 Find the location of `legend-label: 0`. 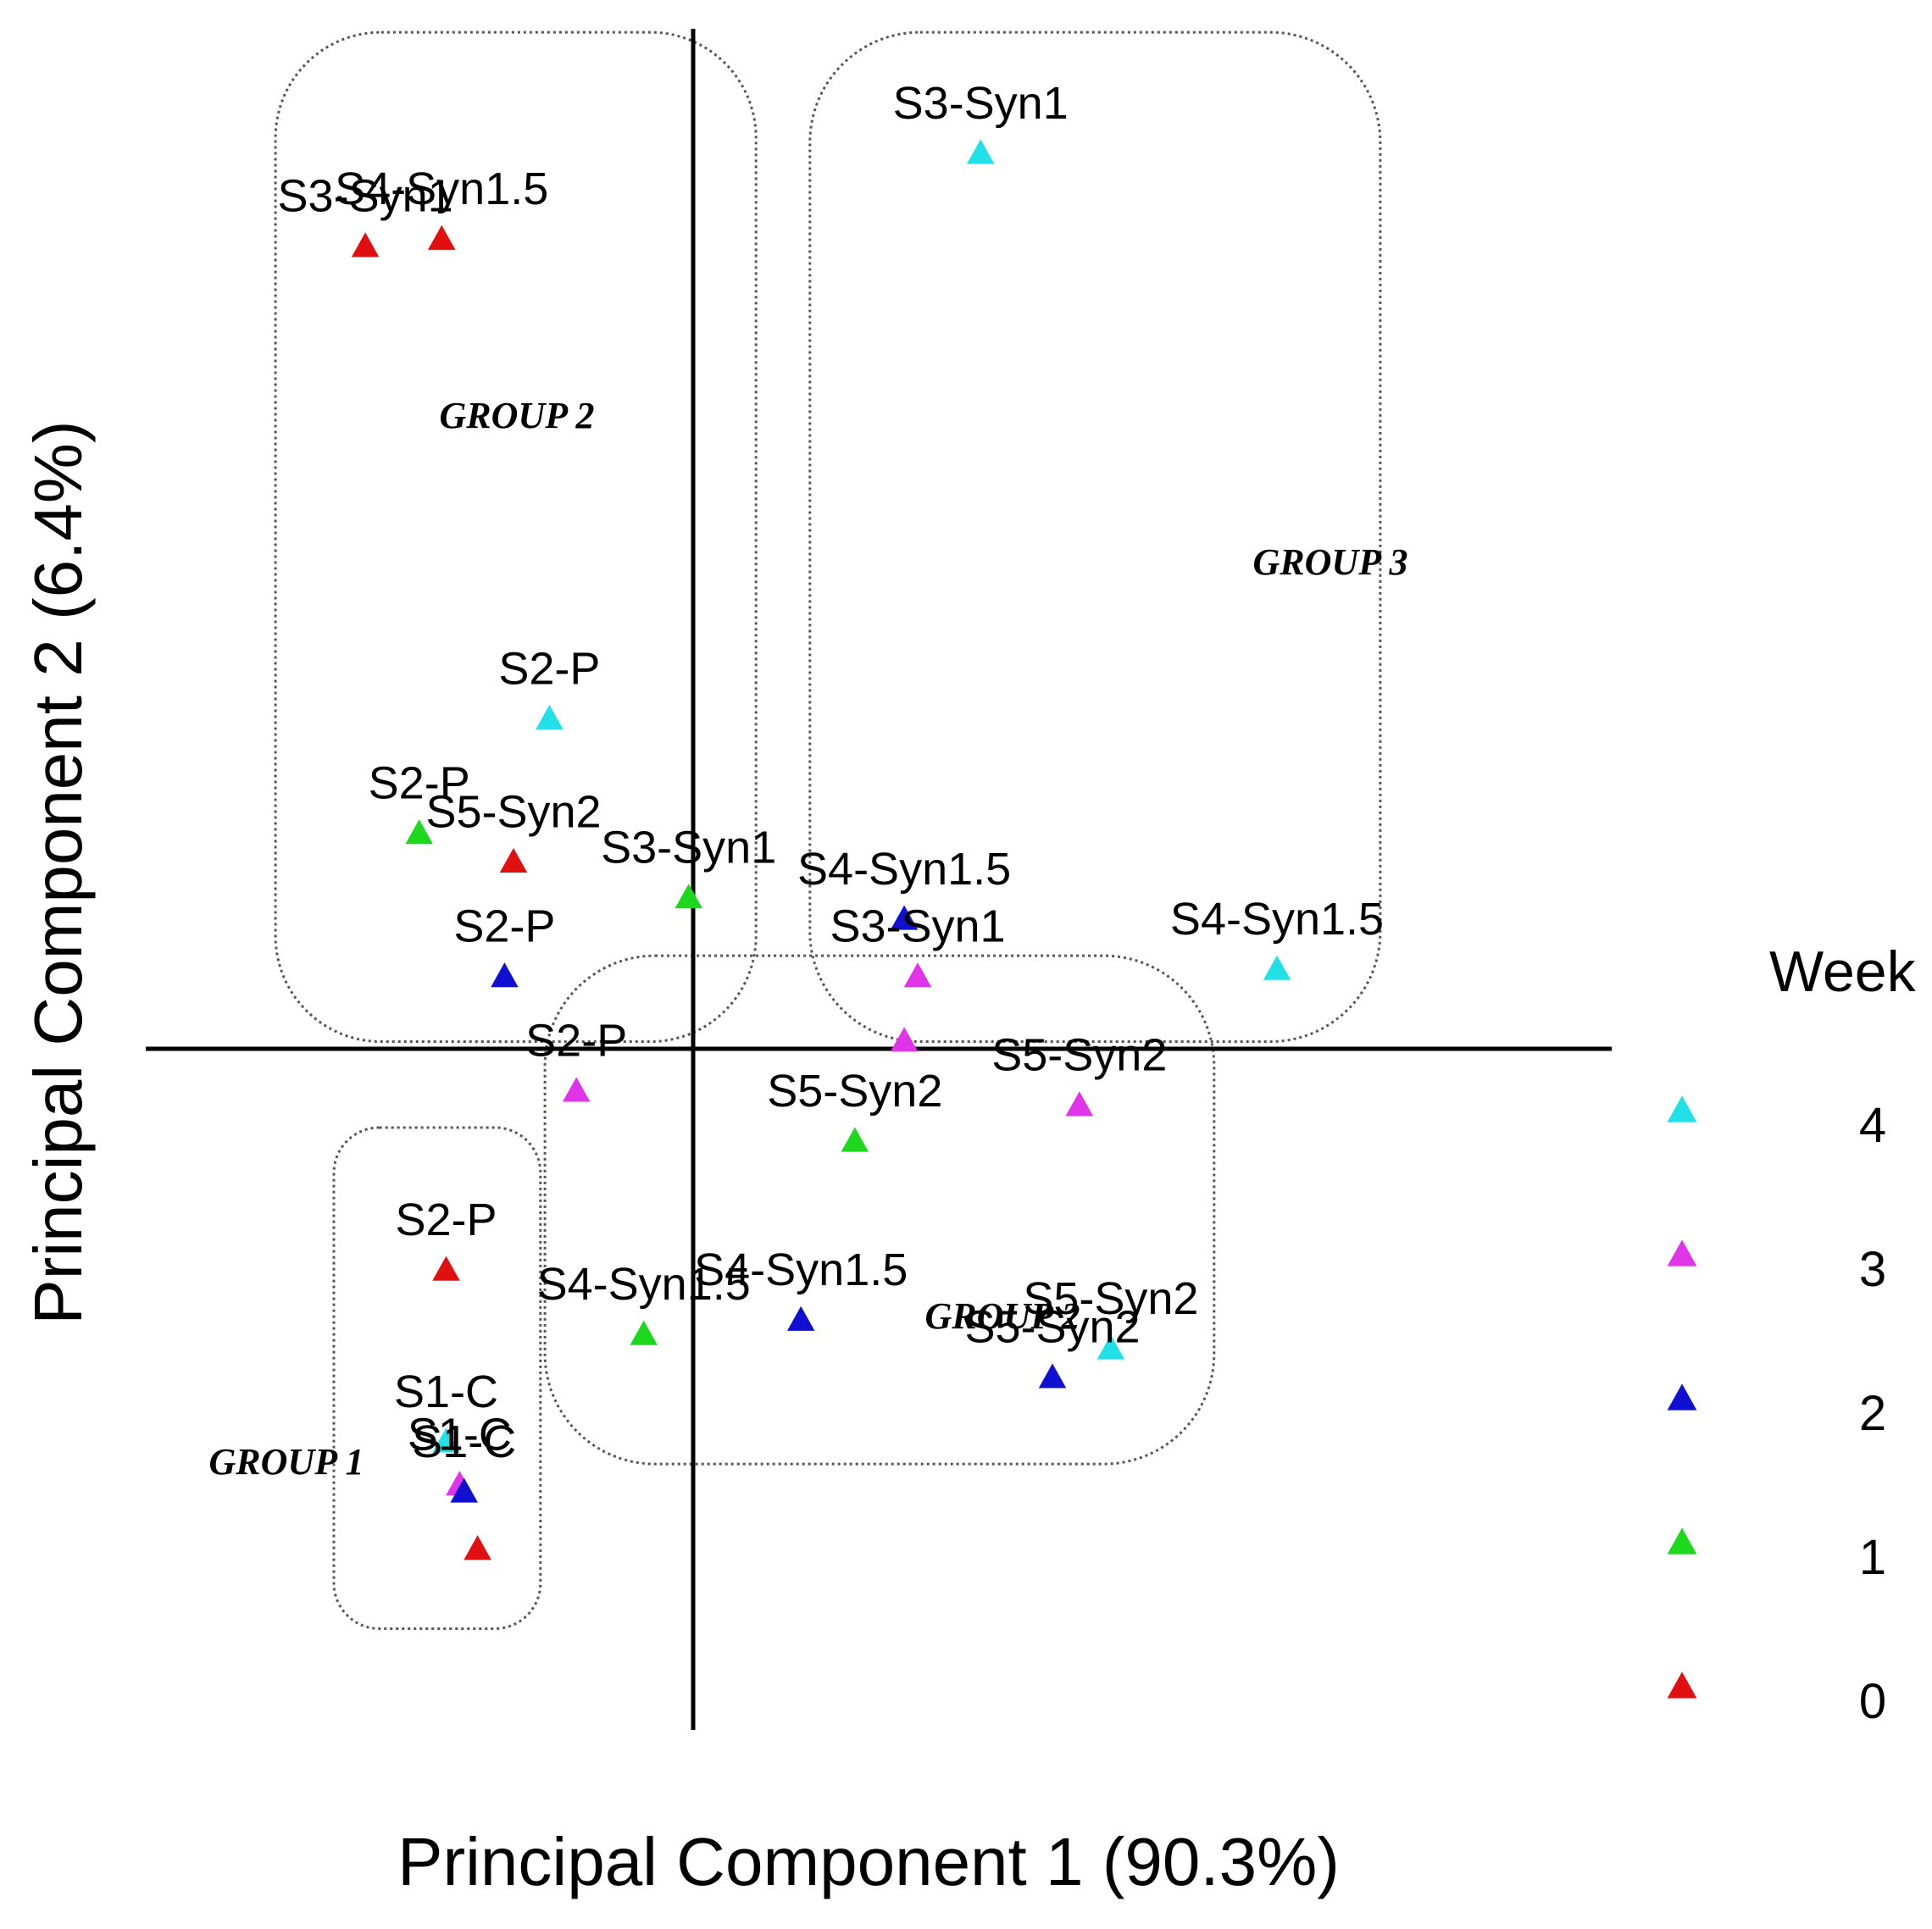

legend-label: 0 is located at coordinates (1872, 1701).